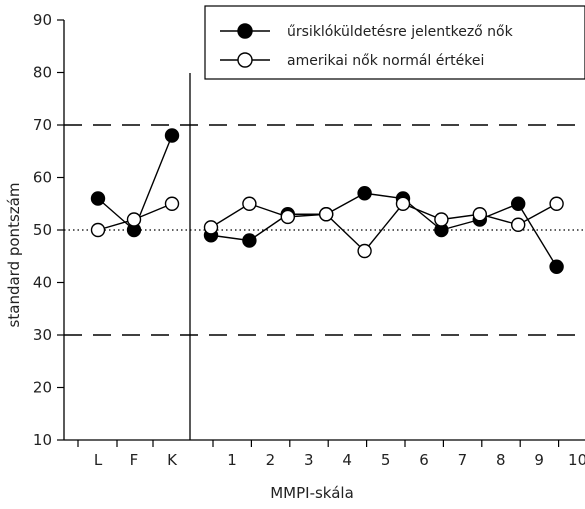 This screenshot has width=585, height=509. I want to click on x-tick-label: 9, so click(539, 460).